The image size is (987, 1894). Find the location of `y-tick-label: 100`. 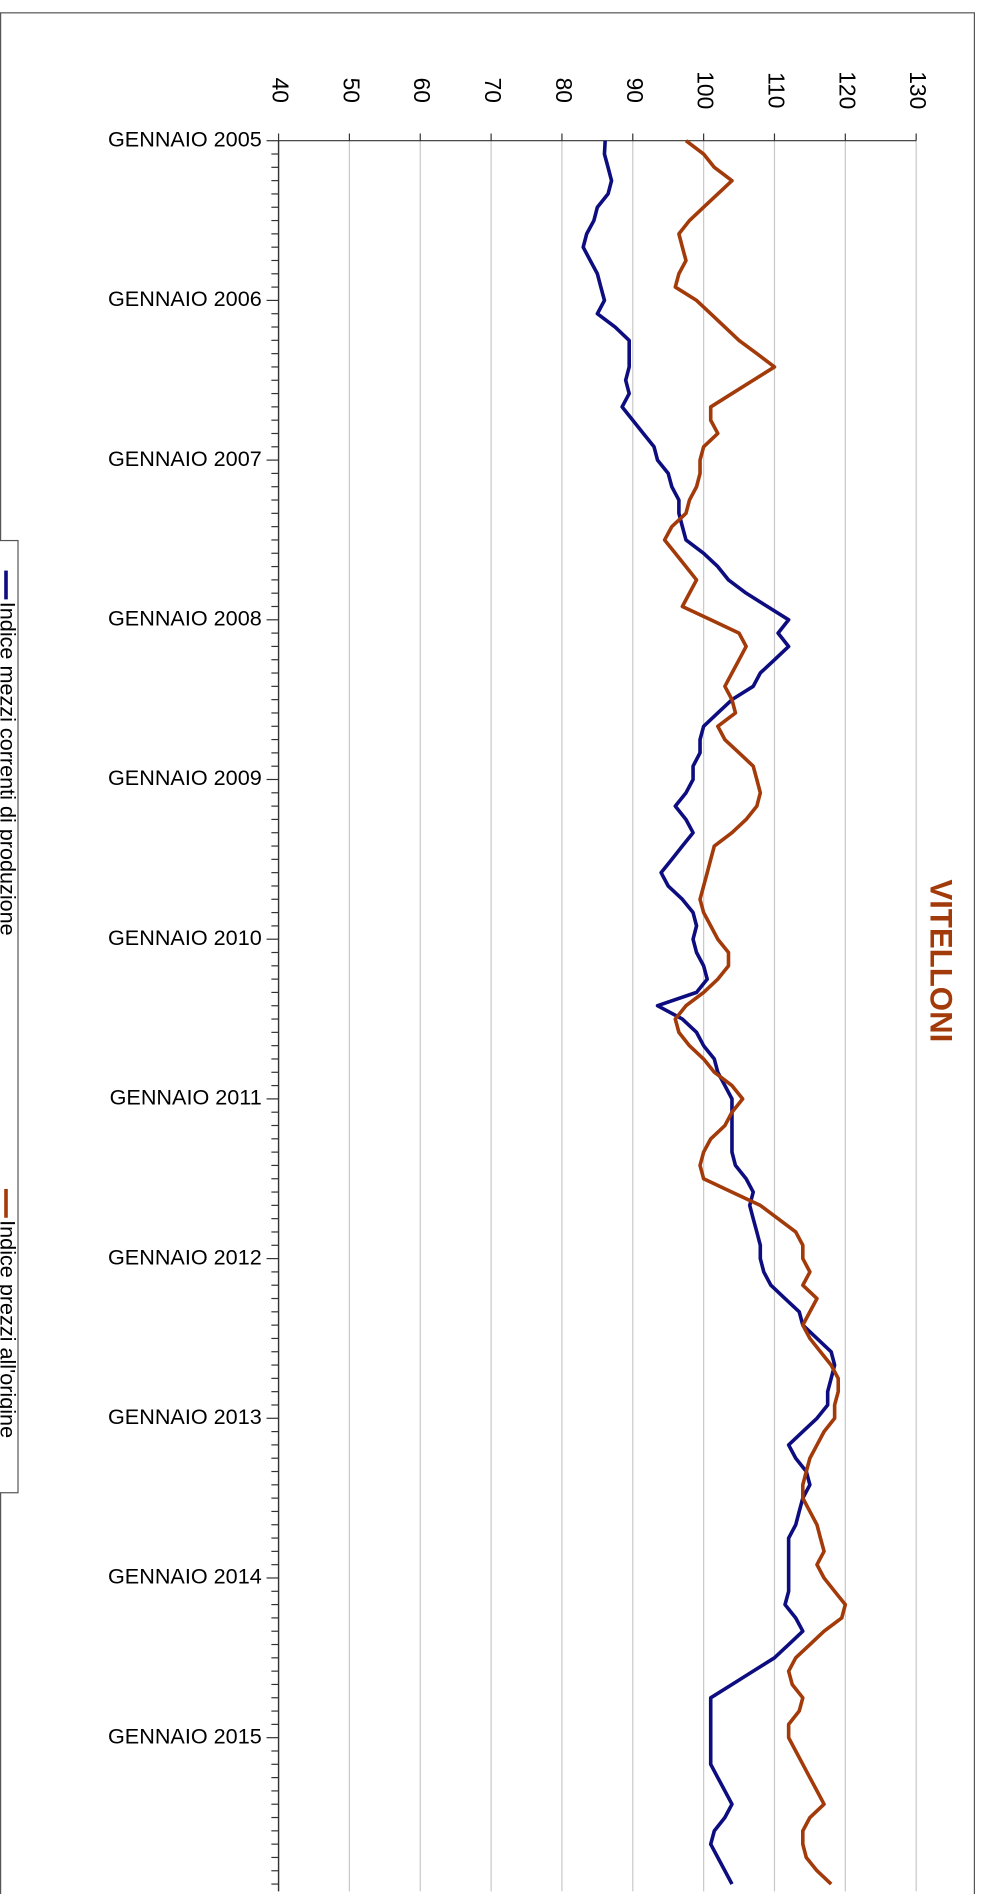

y-tick-label: 100 is located at coordinates (706, 90).